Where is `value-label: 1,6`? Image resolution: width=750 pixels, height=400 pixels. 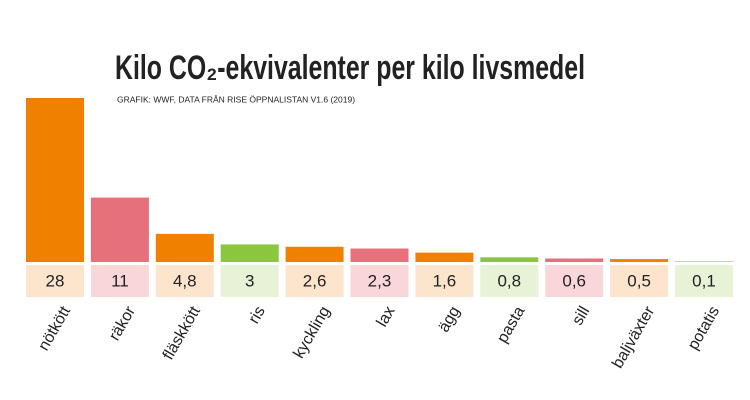
value-label: 1,6 is located at coordinates (445, 280).